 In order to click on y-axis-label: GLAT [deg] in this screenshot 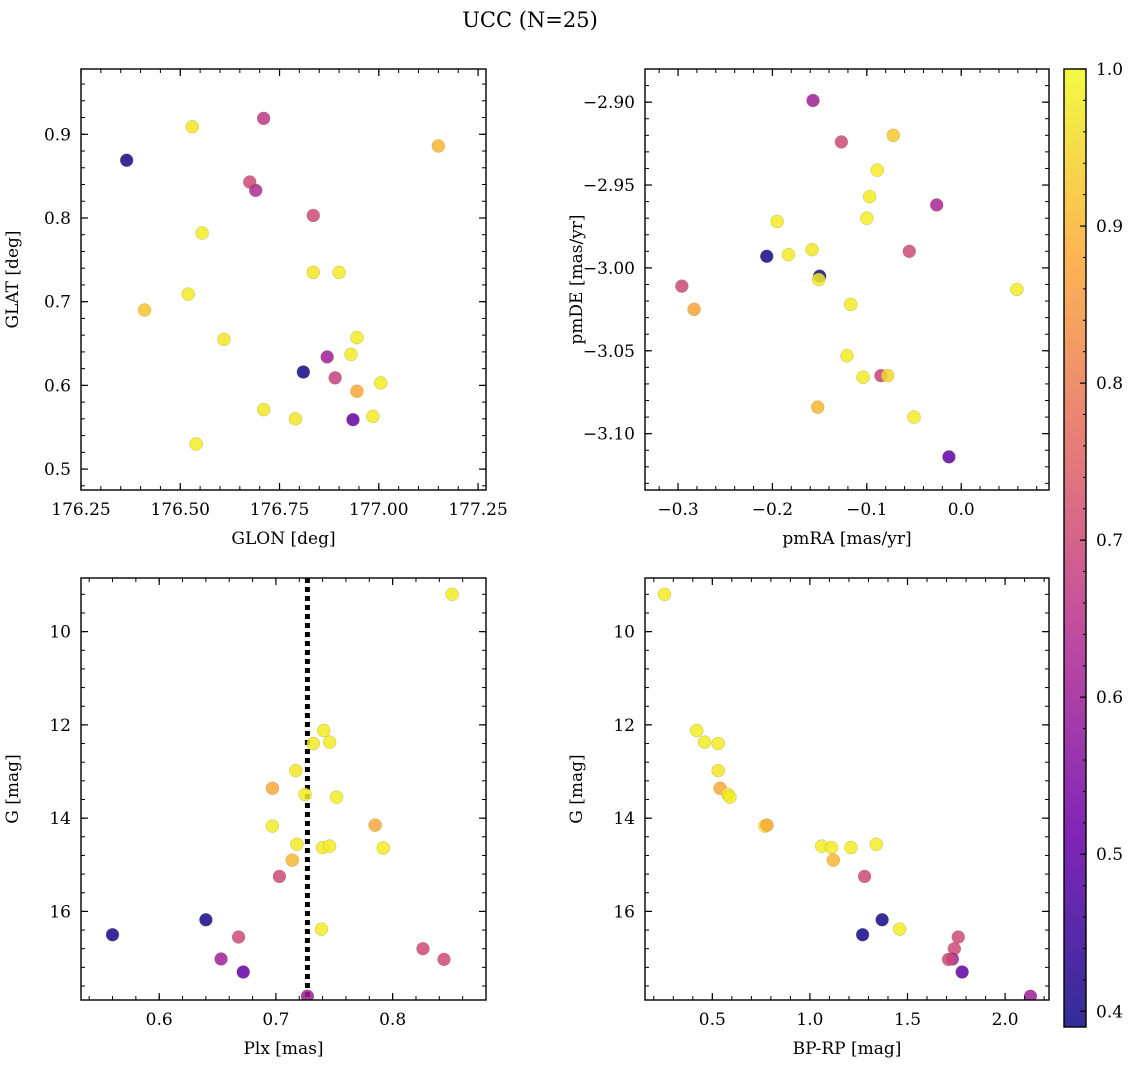, I will do `click(13, 279)`.